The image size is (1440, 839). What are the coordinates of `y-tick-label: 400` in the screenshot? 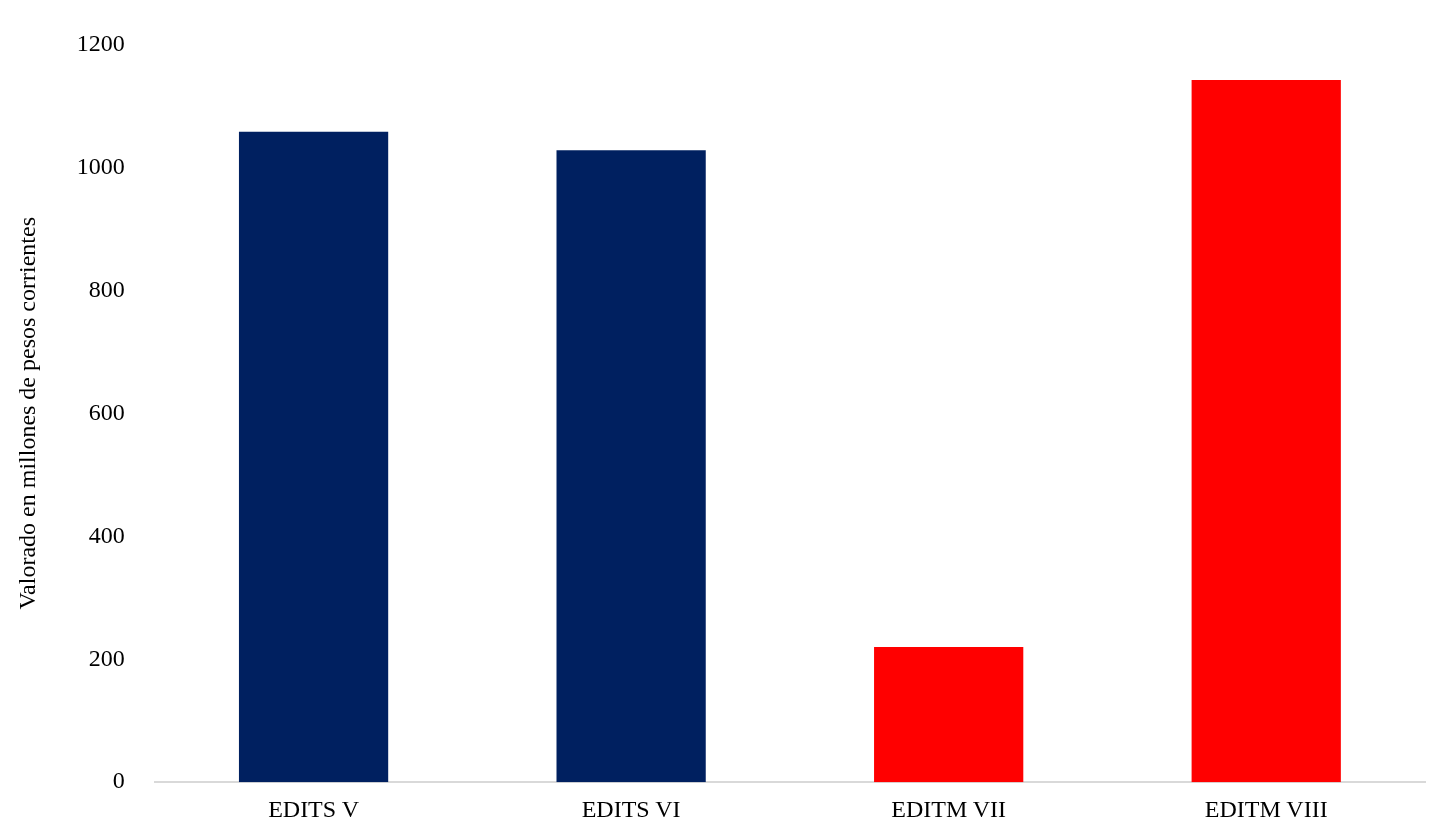 It's located at (106, 534).